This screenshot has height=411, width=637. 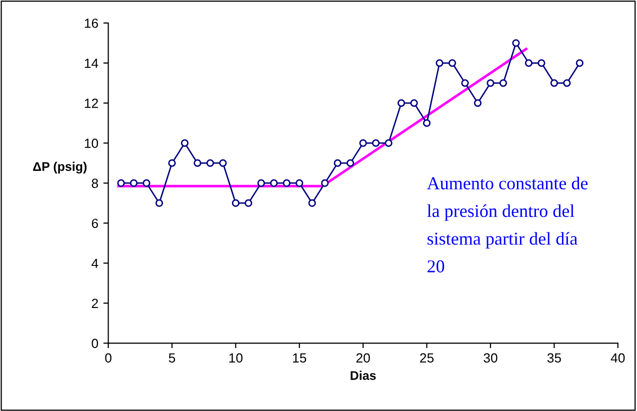 What do you see at coordinates (95, 223) in the screenshot?
I see `y-tick-label: 6` at bounding box center [95, 223].